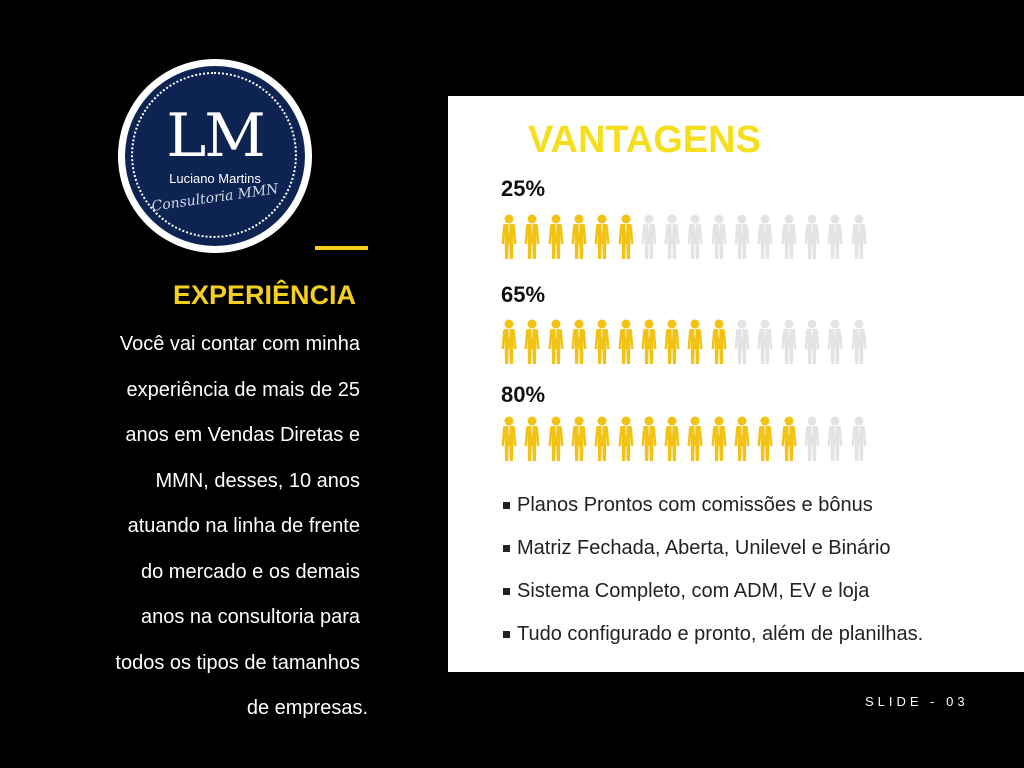 Image resolution: width=1024 pixels, height=768 pixels. Describe the element at coordinates (250, 617) in the screenshot. I see `experience-line: anos na consultoria para` at that location.